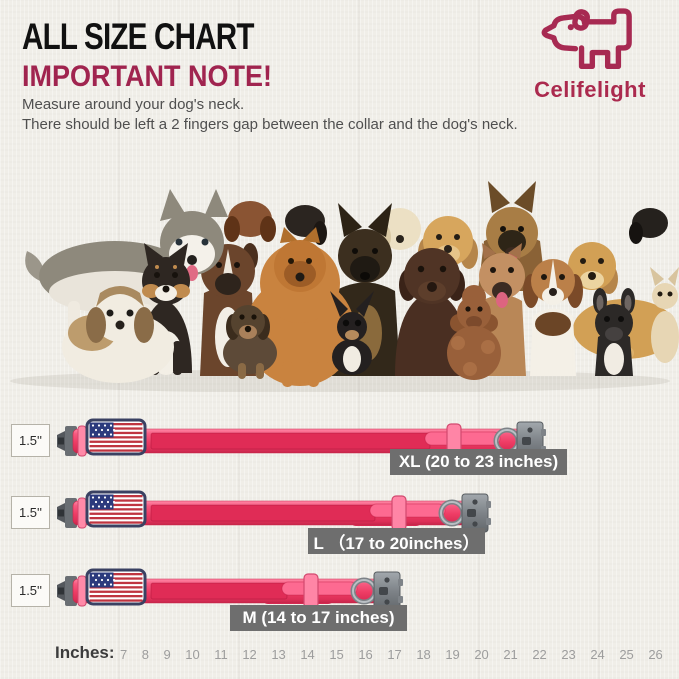  I want to click on dog-french-bulldog, so click(614, 332).